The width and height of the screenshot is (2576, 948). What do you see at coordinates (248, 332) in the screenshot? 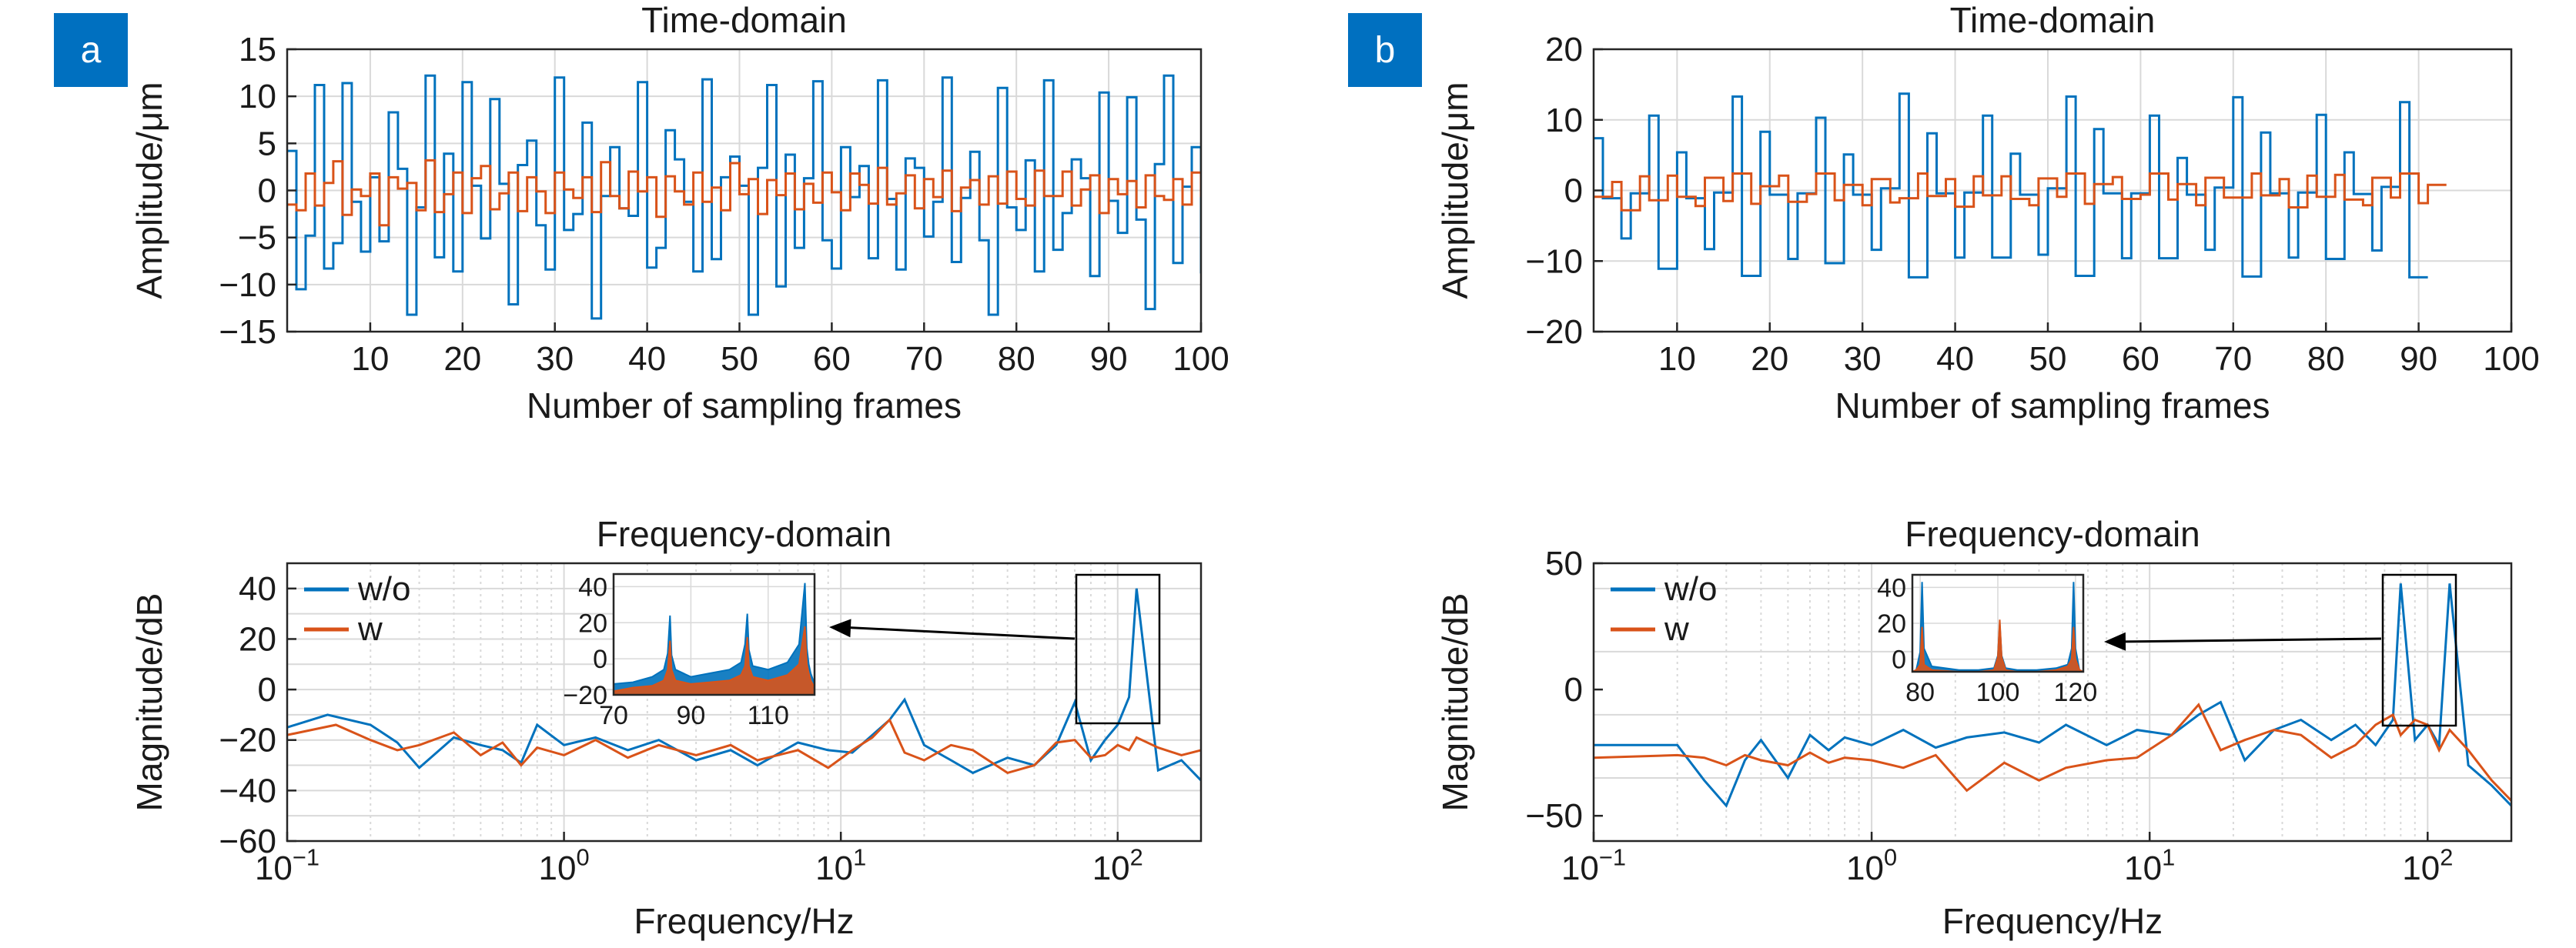
I see `y-tick-label: −15` at bounding box center [248, 332].